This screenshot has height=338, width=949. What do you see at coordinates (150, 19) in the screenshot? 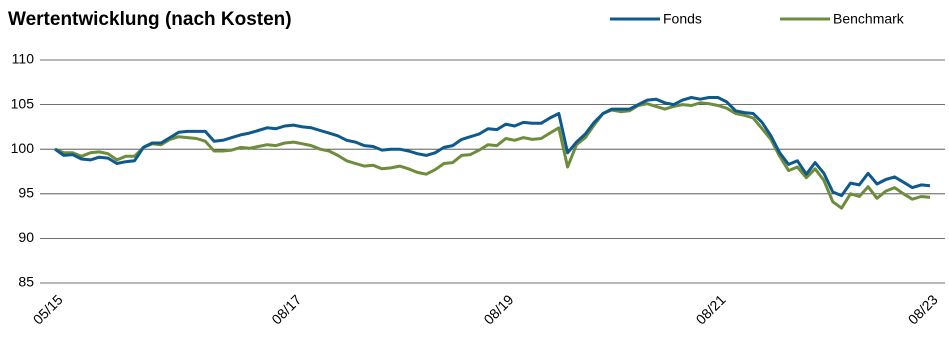
I see `chart-title: Wertentwicklung (nach Kosten)` at bounding box center [150, 19].